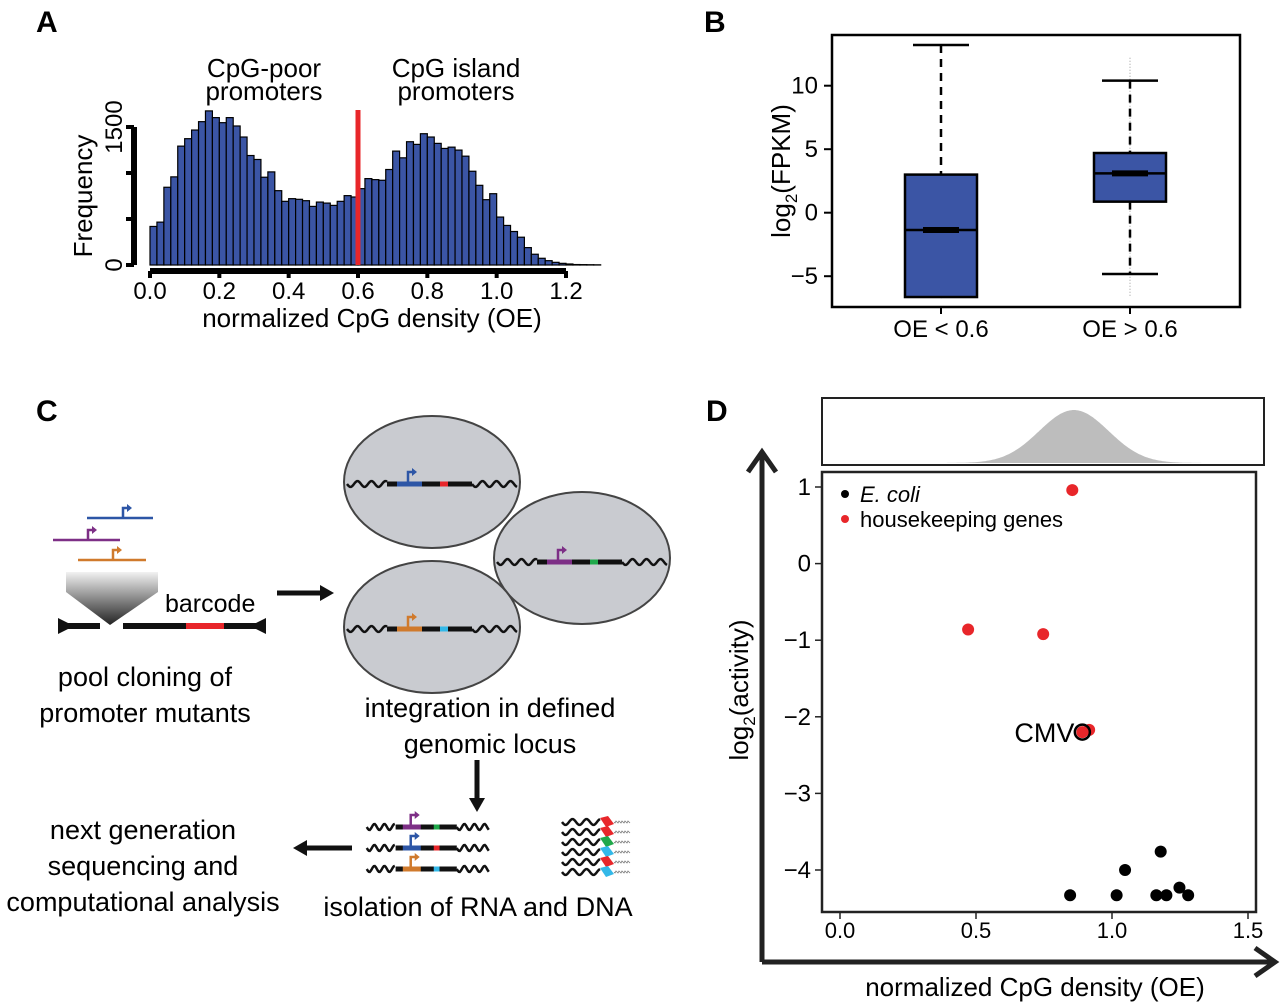 This screenshot has height=1004, width=1280. Describe the element at coordinates (47, 22) in the screenshot. I see `panel-label-a: A` at that location.